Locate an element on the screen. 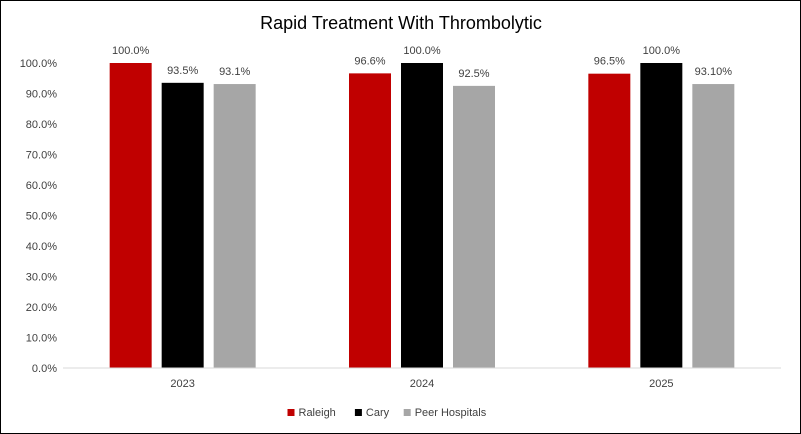 This screenshot has height=434, width=801. data-label: 93.5% is located at coordinates (182, 71).